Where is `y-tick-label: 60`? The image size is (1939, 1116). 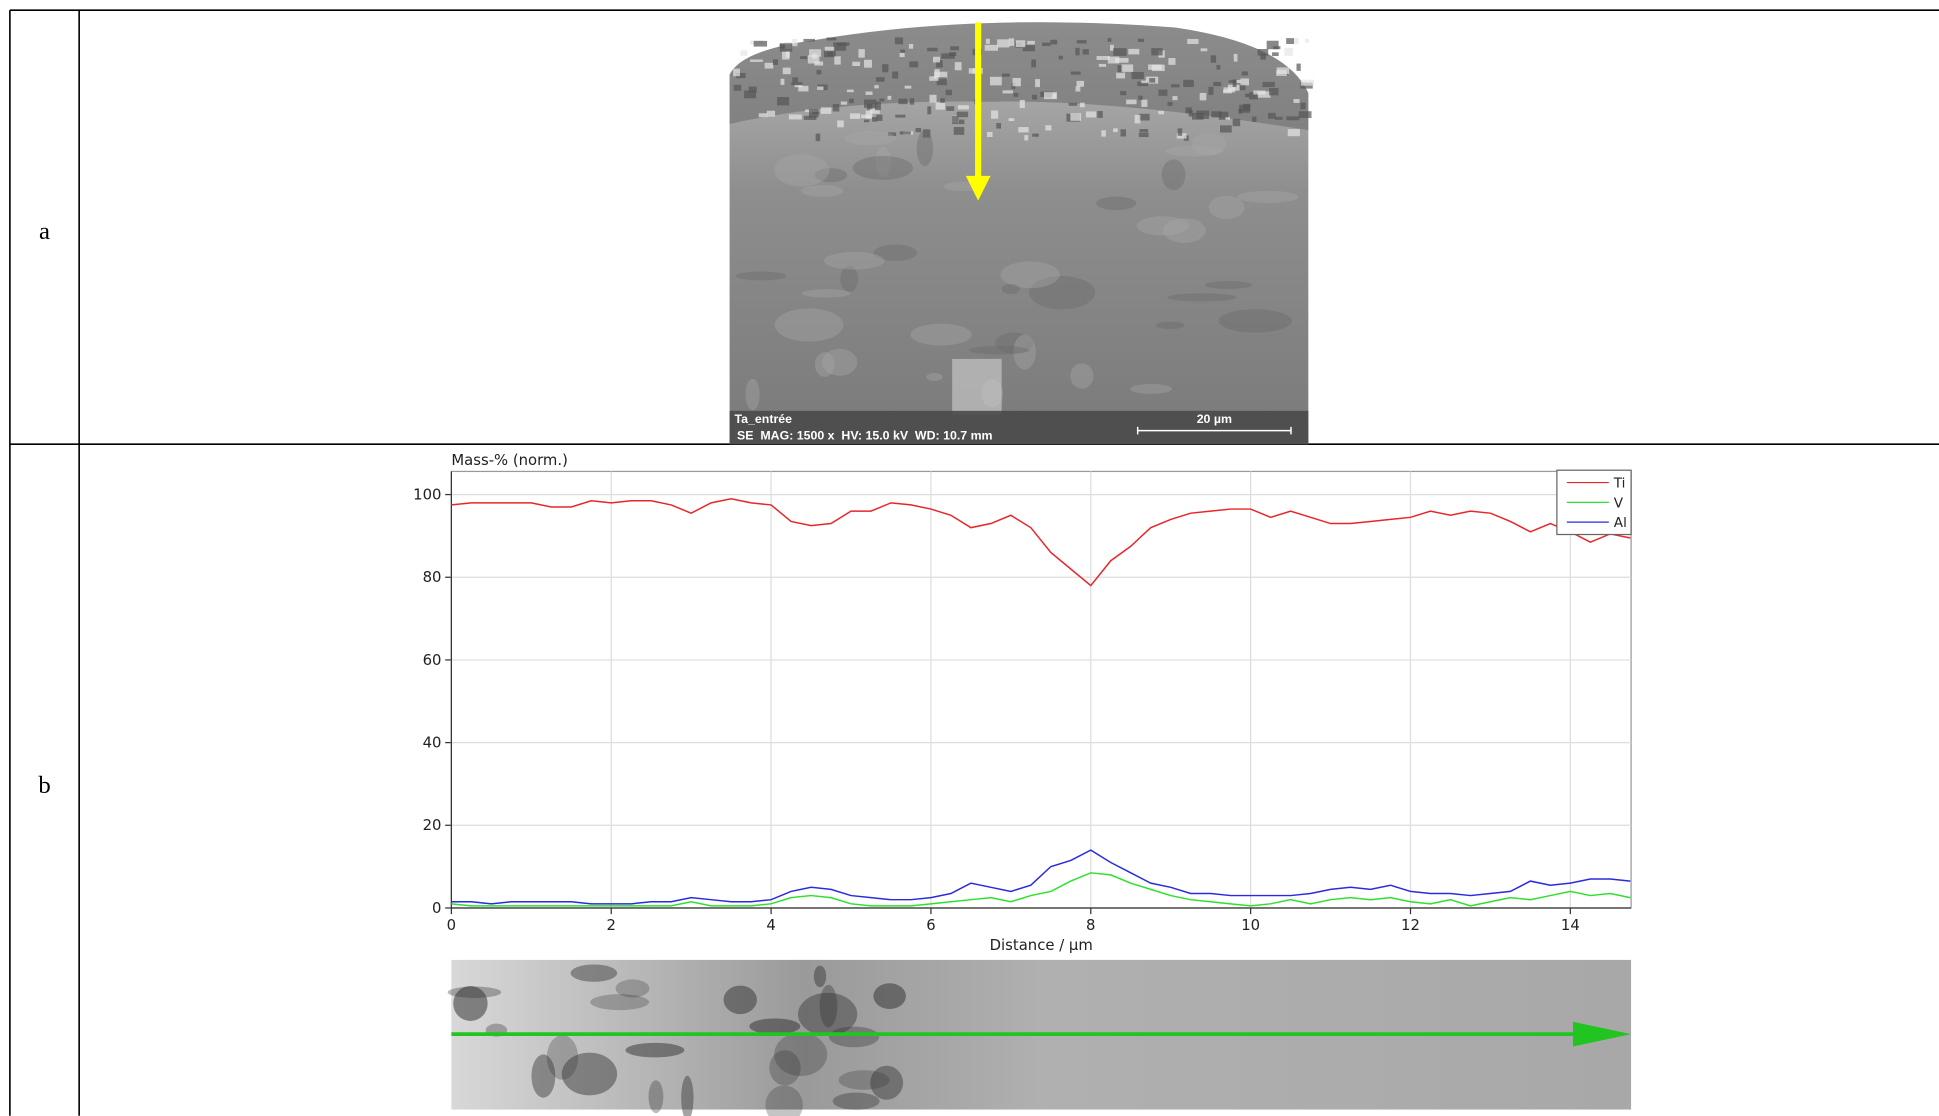
y-tick-label: 60 is located at coordinates (432, 660).